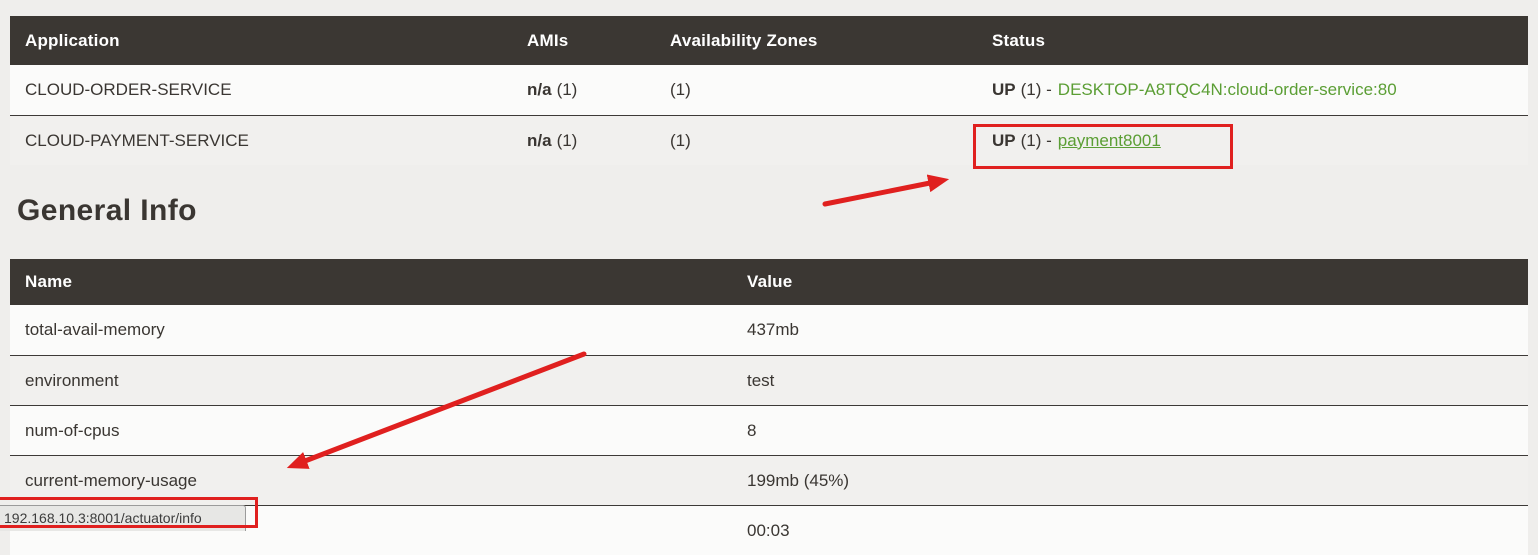 The height and width of the screenshot is (555, 1538). I want to click on status-bar-url-tooltip: 192.168.10.3:8001/actuator/info, so click(123, 518).